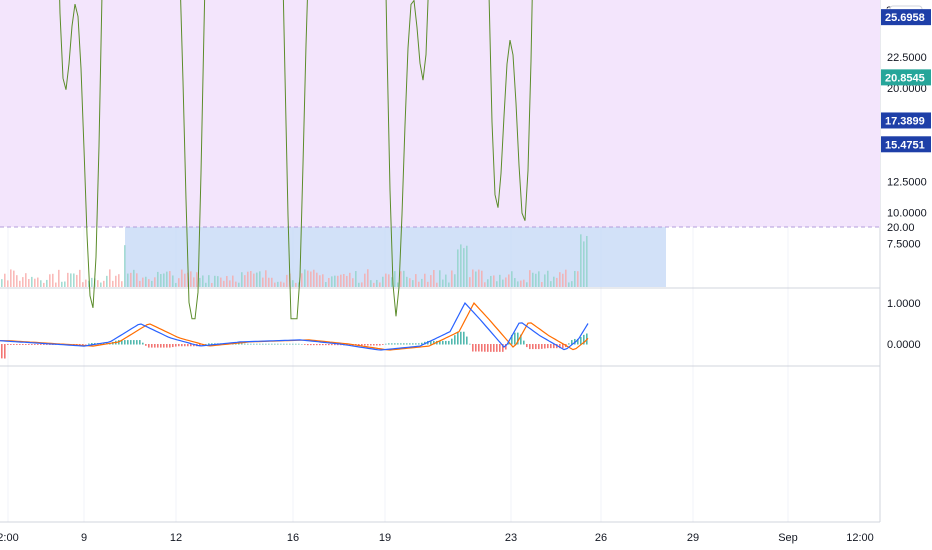 Image resolution: width=932 pixels, height=550 pixels. What do you see at coordinates (294, 330) in the screenshot?
I see `macd-pane` at bounding box center [294, 330].